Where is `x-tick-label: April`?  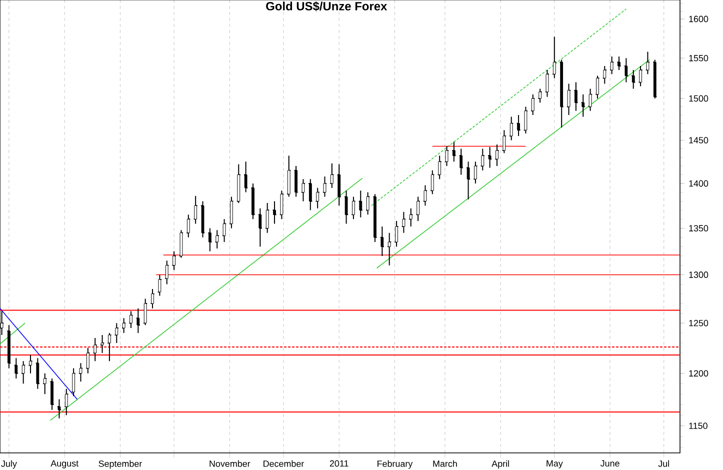 x-tick-label: April is located at coordinates (500, 464).